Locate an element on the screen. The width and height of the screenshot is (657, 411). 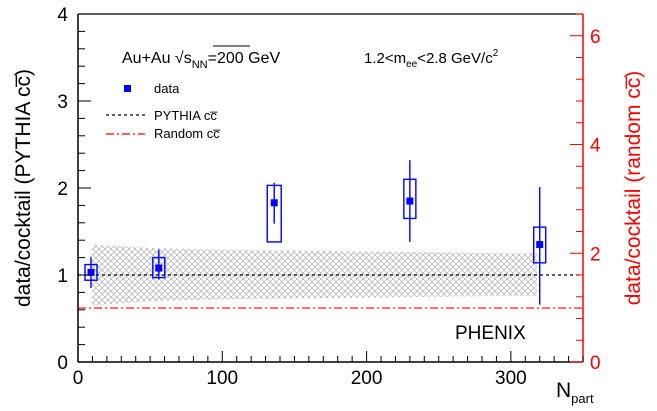
legend: data PYTHIA cc̅ Random cc̅ is located at coordinates (163, 111).